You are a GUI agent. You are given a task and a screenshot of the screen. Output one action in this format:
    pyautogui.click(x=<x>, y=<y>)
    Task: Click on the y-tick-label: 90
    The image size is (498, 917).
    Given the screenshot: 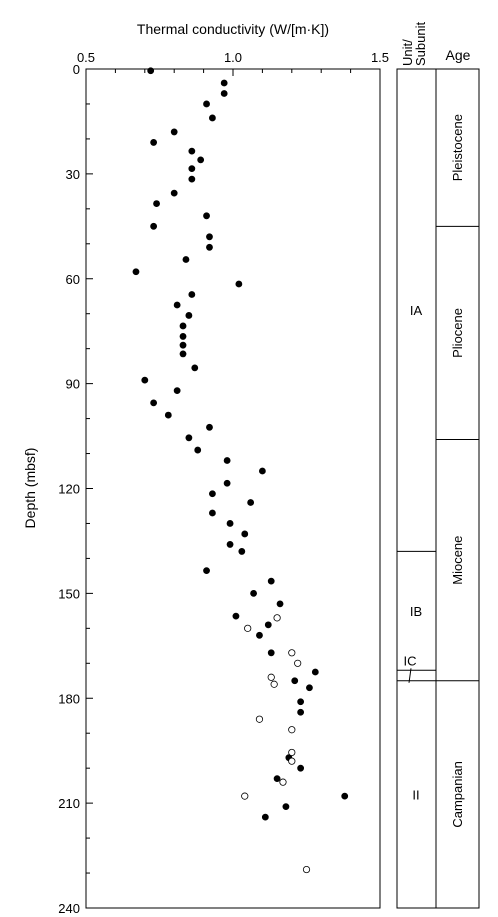 What is the action you would take?
    pyautogui.click(x=73, y=384)
    